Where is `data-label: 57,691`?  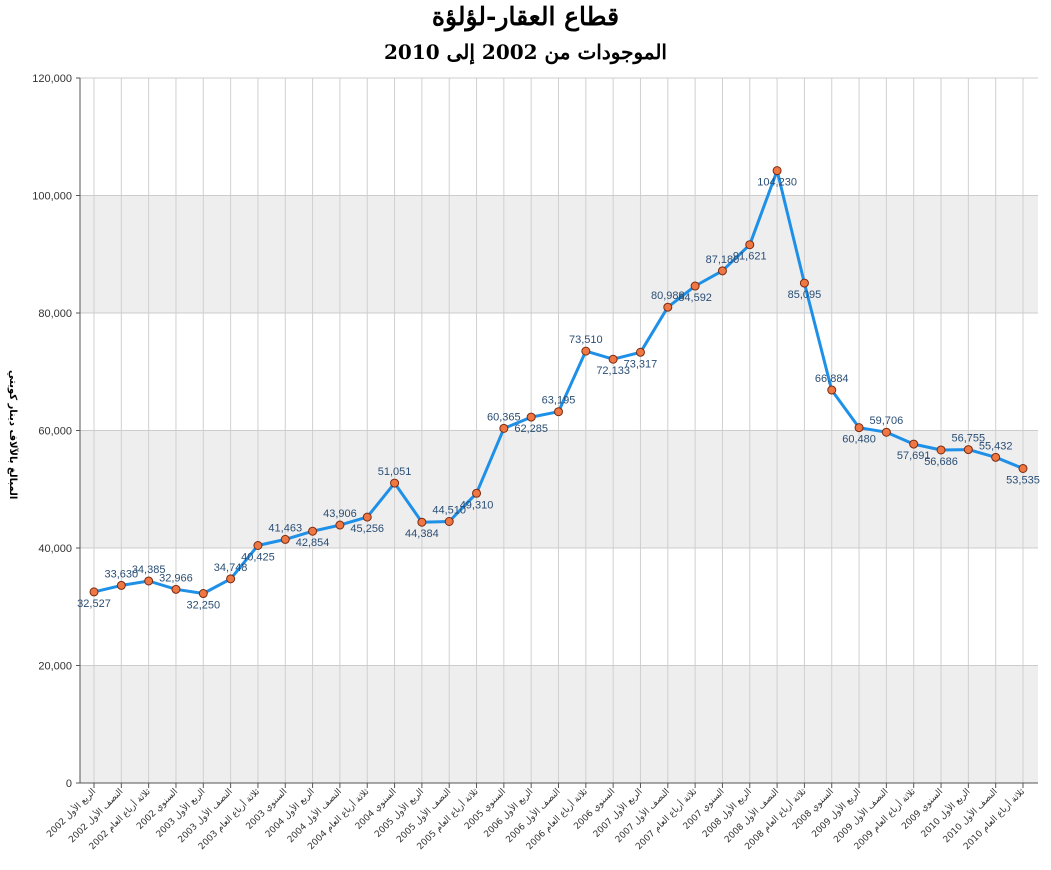 data-label: 57,691 is located at coordinates (914, 456).